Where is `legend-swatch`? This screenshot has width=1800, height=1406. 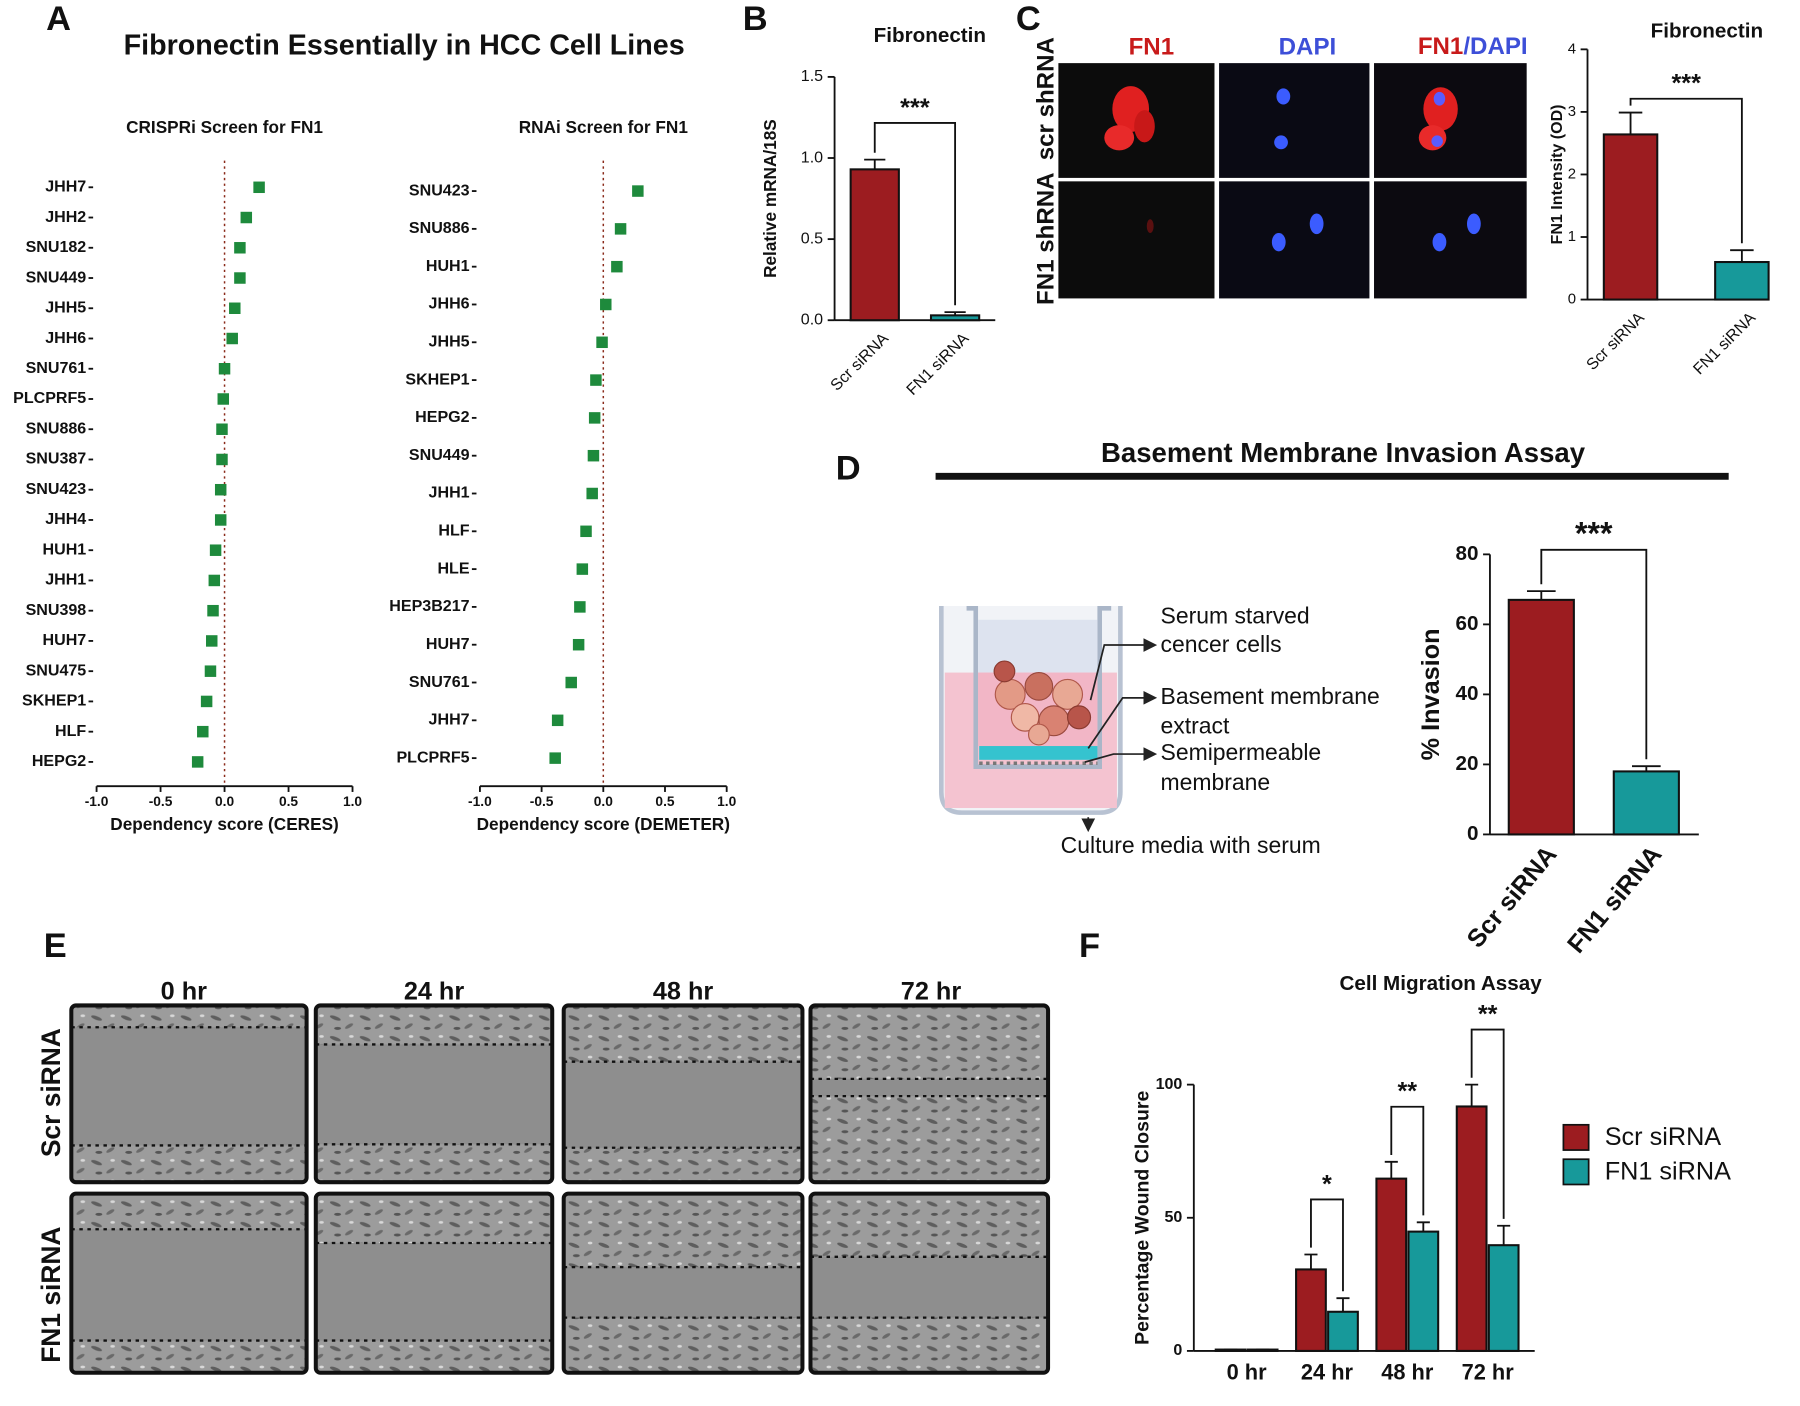
legend-swatch is located at coordinates (1576, 1172).